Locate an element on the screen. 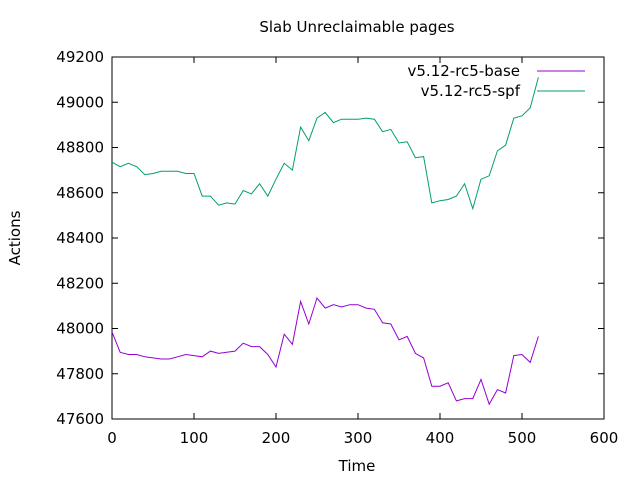 This screenshot has width=640, height=480. legend-label: v5.12-rc5-base is located at coordinates (464, 71).